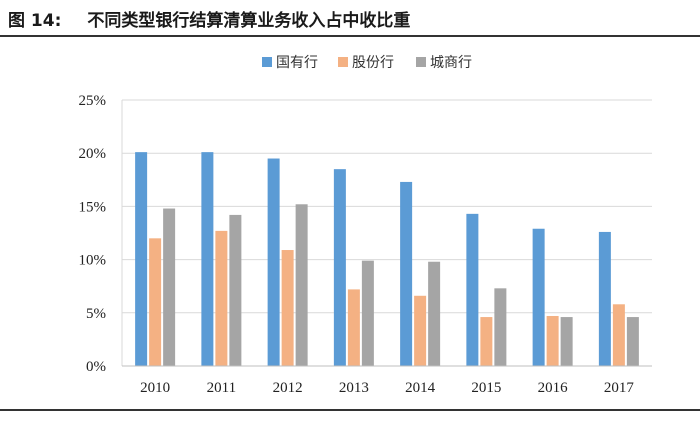 This screenshot has height=428, width=700. What do you see at coordinates (350, 36) in the screenshot?
I see `top-rule` at bounding box center [350, 36].